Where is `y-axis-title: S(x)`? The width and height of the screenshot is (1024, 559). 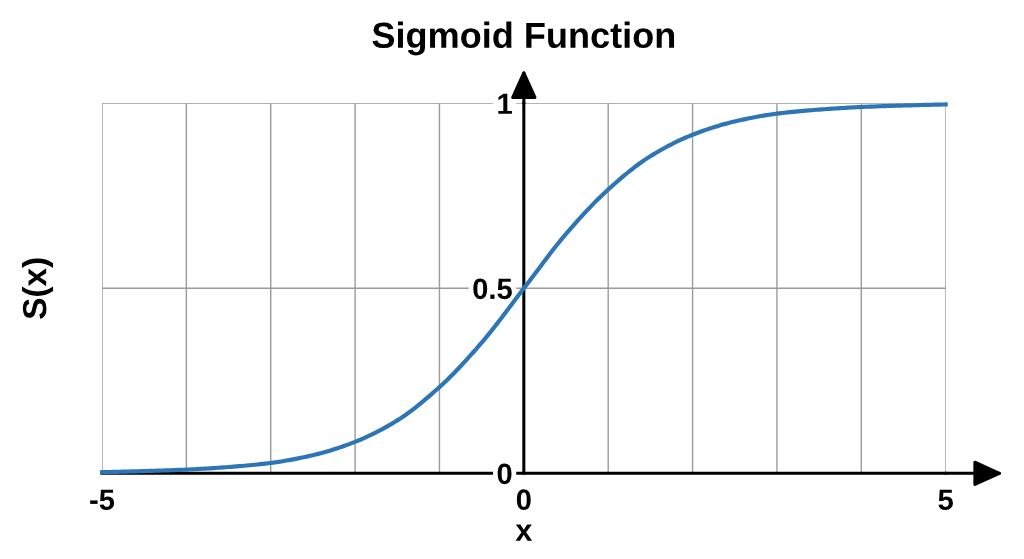
y-axis-title: S(x) is located at coordinates (37, 288).